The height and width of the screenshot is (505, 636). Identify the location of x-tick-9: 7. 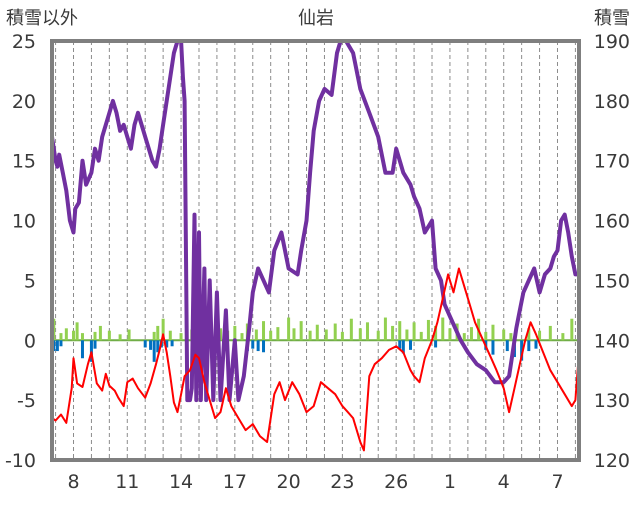
(557, 482).